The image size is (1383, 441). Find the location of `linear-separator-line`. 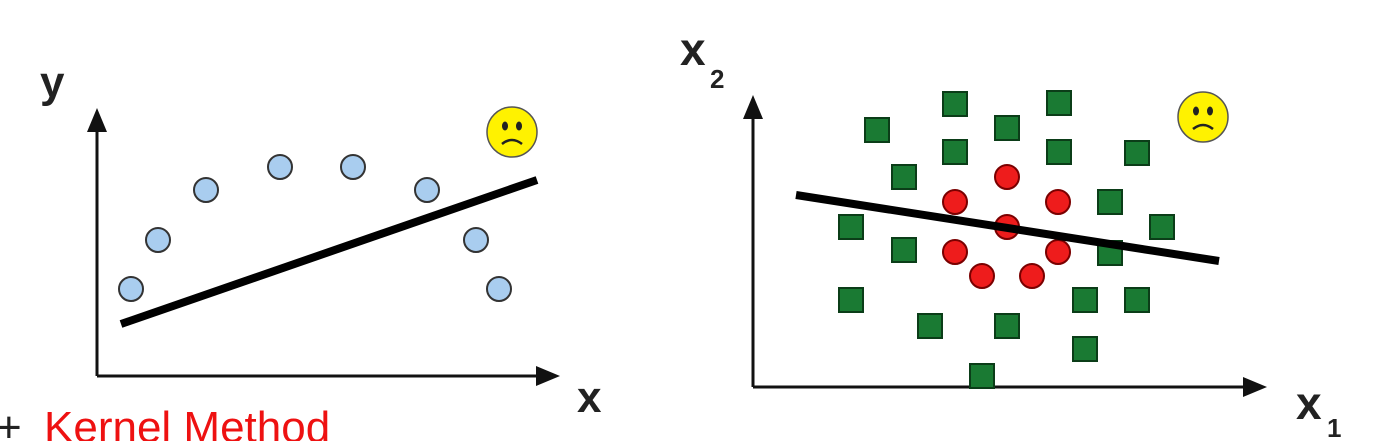

linear-separator-line is located at coordinates (1007, 228).